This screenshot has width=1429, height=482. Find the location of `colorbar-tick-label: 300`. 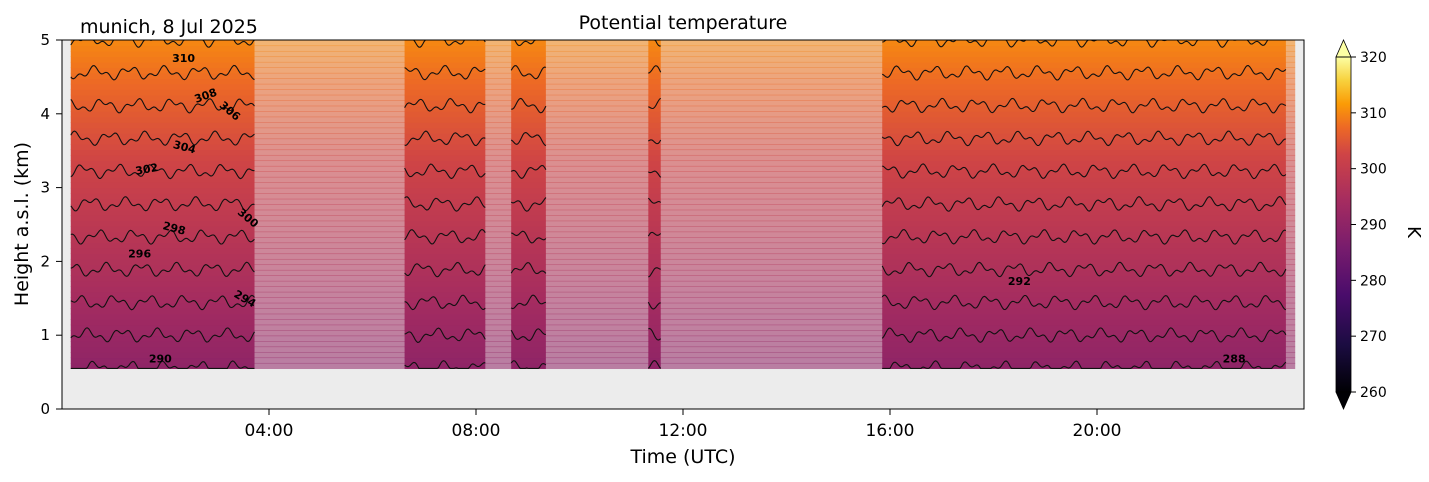

colorbar-tick-label: 300 is located at coordinates (1373, 170).